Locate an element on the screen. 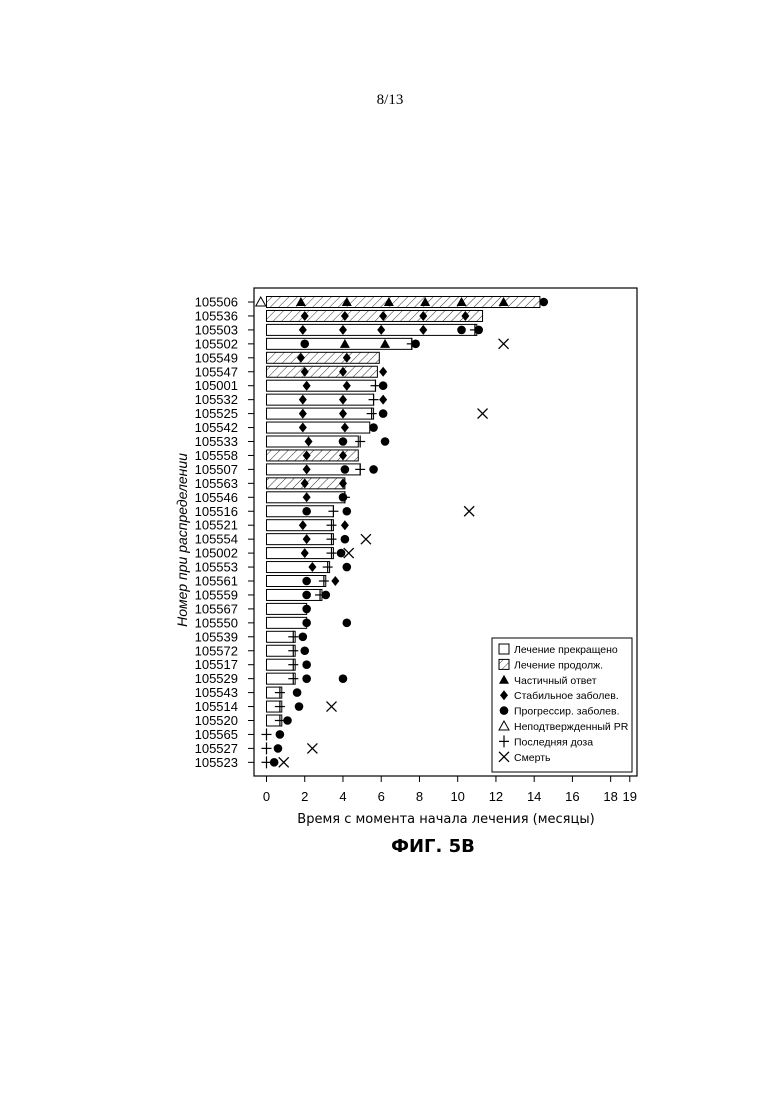  patient-label-105523: 105523 is located at coordinates (216, 762).